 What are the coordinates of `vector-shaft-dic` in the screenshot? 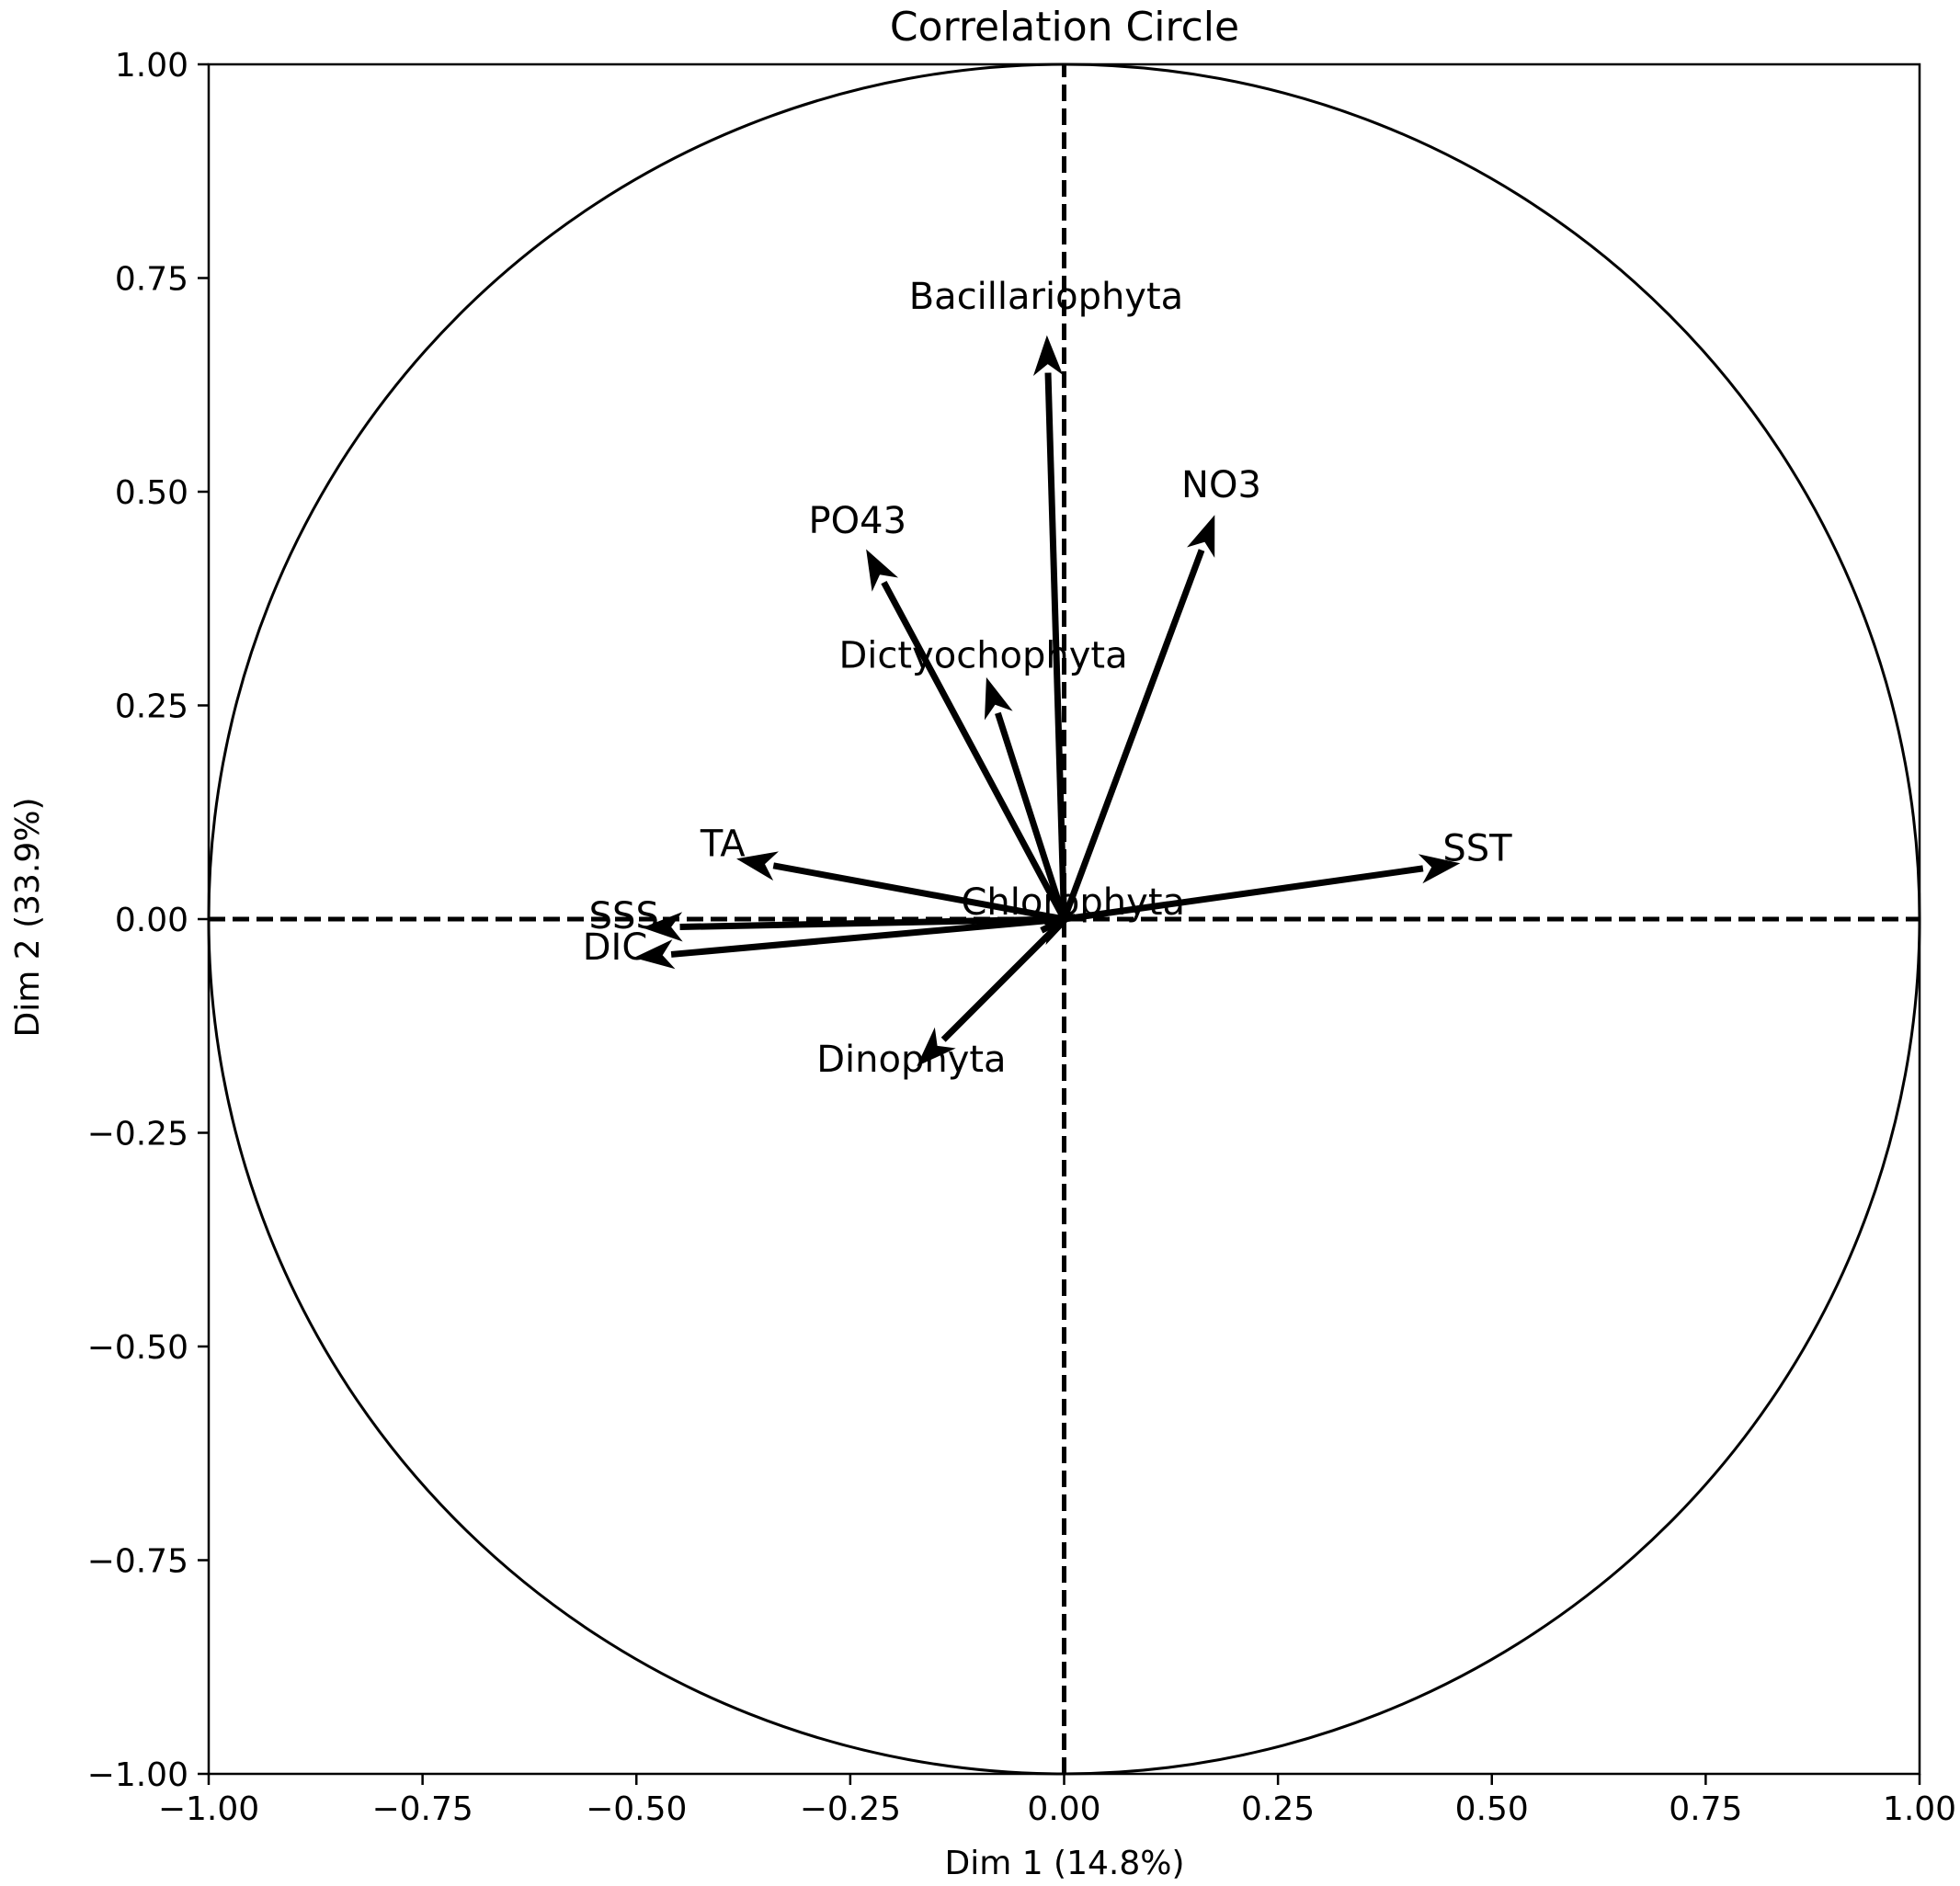 It's located at (867, 936).